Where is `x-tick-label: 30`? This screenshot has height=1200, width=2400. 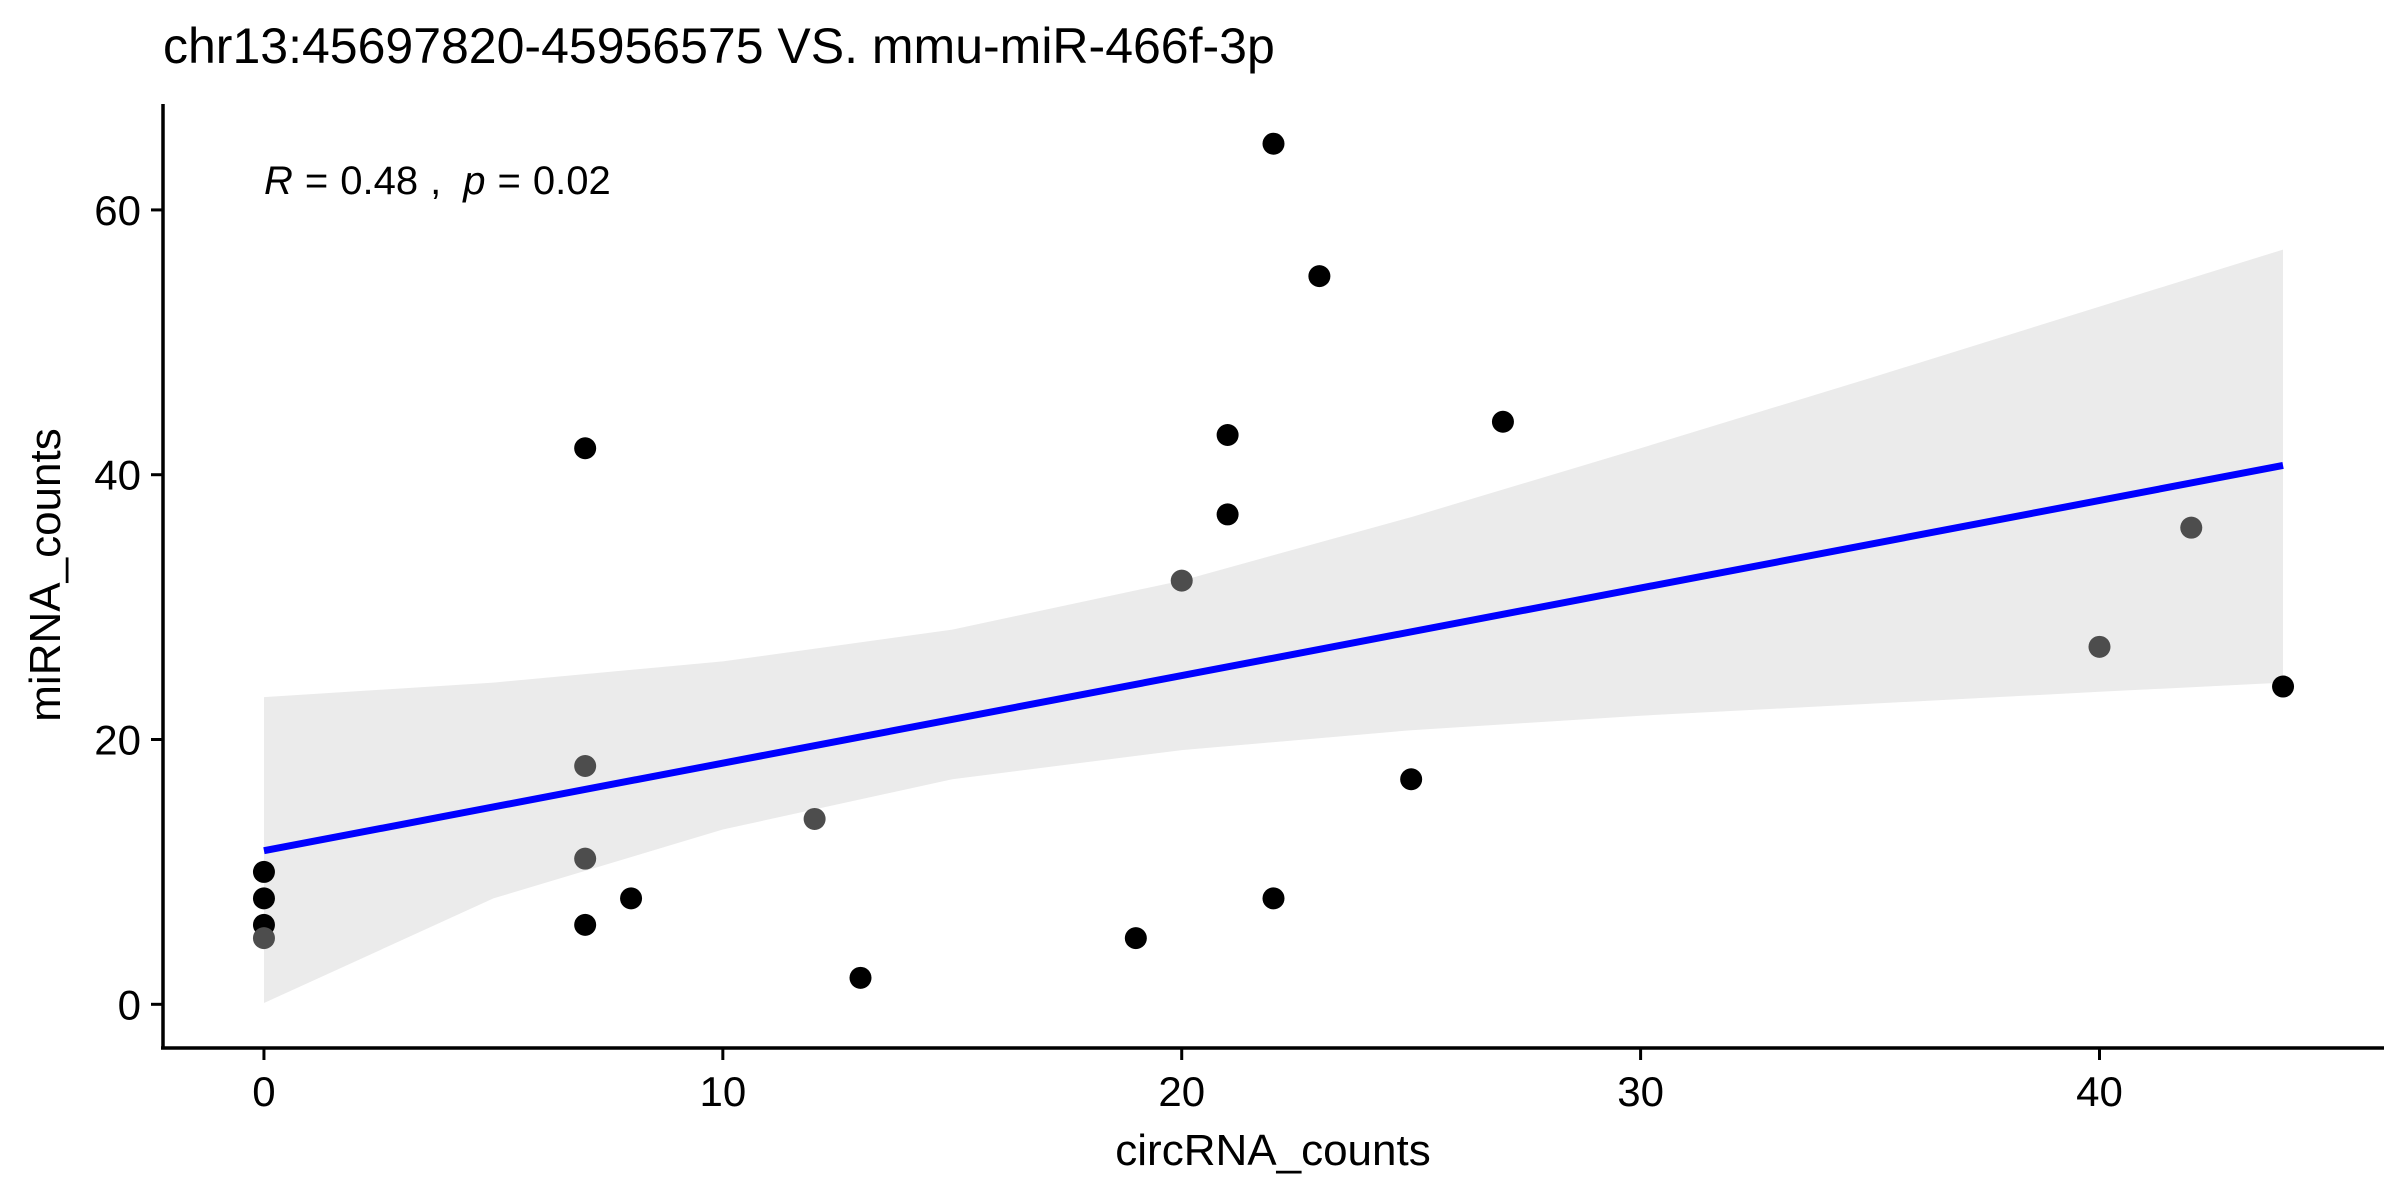 x-tick-label: 30 is located at coordinates (1640, 1091).